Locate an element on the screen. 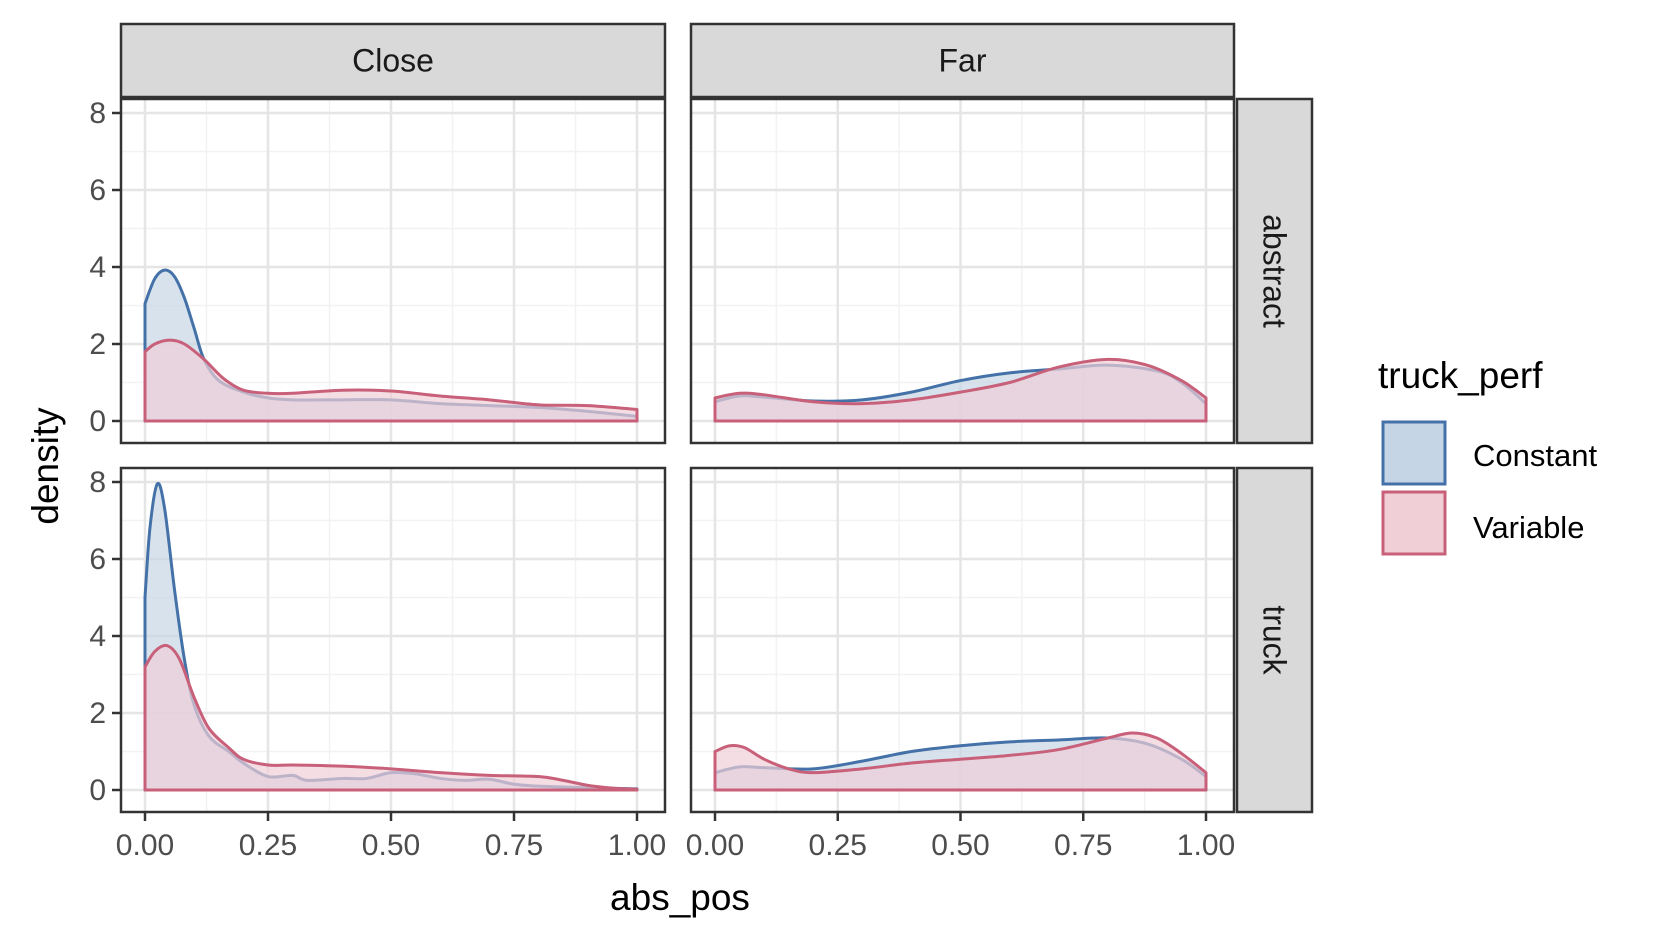 This screenshot has width=1653, height=944. strip-label-truck: truck is located at coordinates (1275, 640).